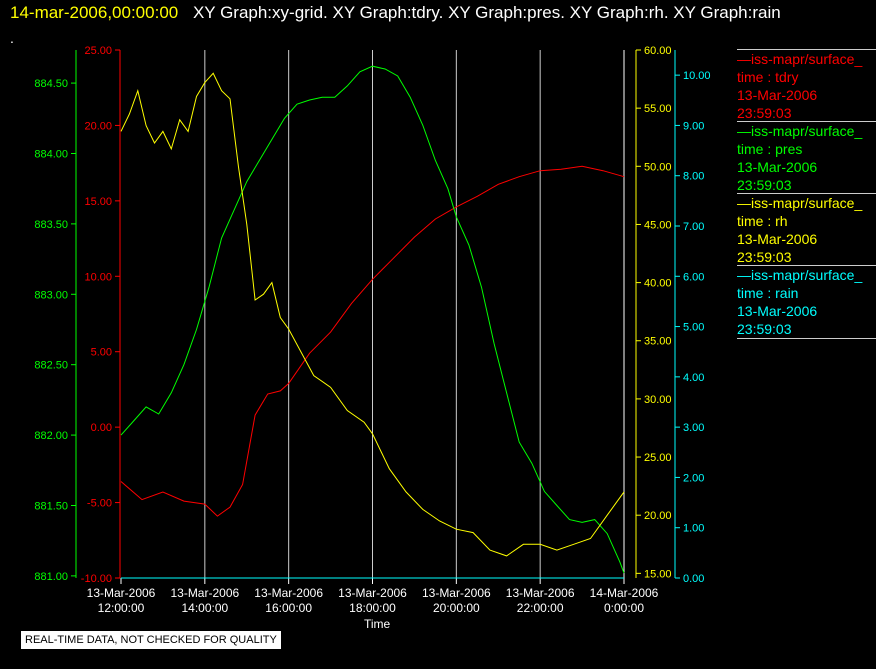 This screenshot has width=876, height=669. What do you see at coordinates (693, 126) in the screenshot?
I see `rain-tick-label: 9.00` at bounding box center [693, 126].